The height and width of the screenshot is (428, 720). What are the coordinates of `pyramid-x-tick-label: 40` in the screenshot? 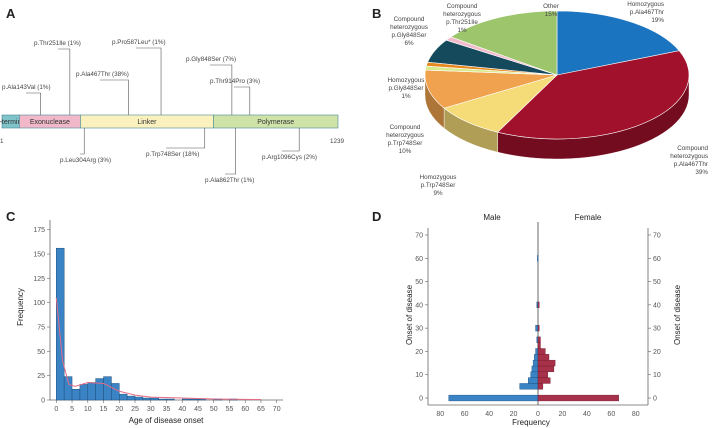 It's located at (489, 414).